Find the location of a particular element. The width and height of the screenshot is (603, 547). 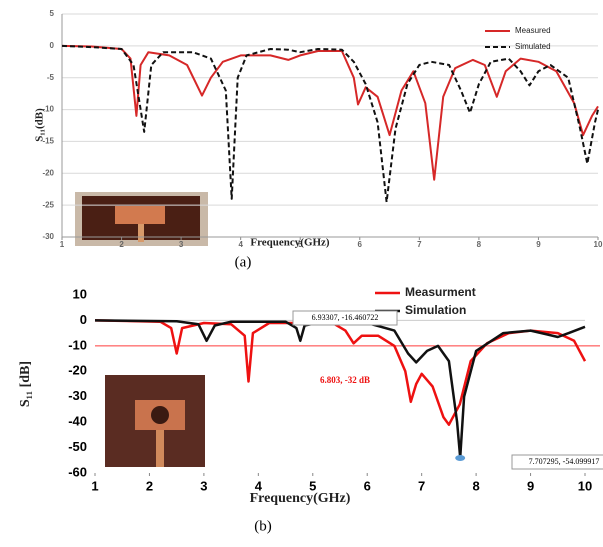

y-axis-label: S₁₁(dB) is located at coordinates (40, 125).